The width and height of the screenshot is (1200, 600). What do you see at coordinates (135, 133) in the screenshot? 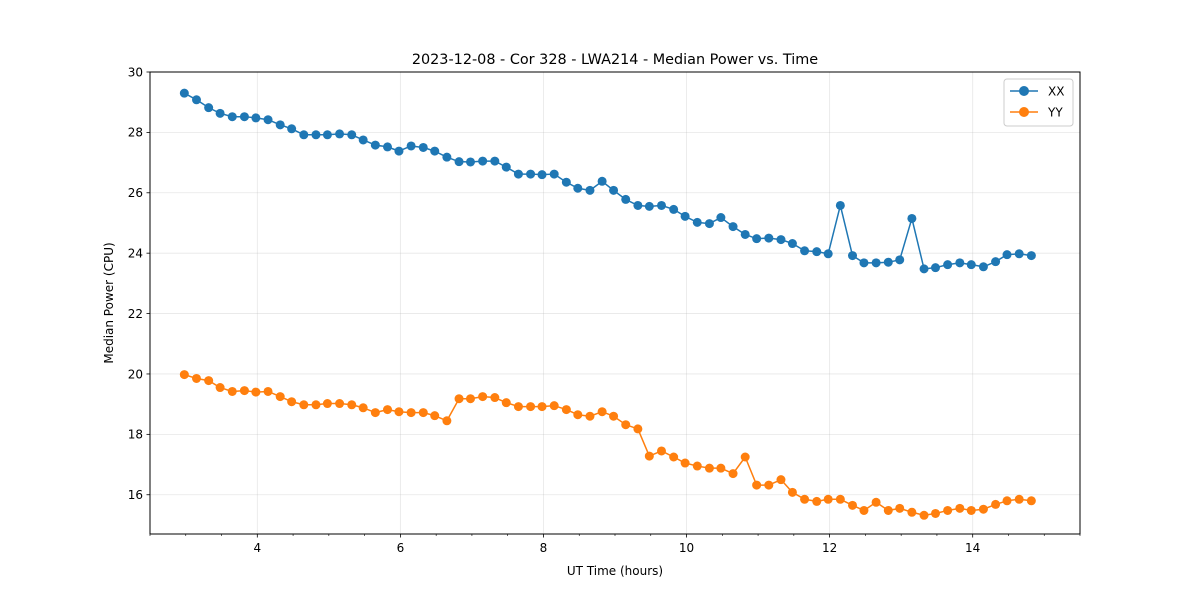
I see `y-tick-label: 28` at bounding box center [135, 133].